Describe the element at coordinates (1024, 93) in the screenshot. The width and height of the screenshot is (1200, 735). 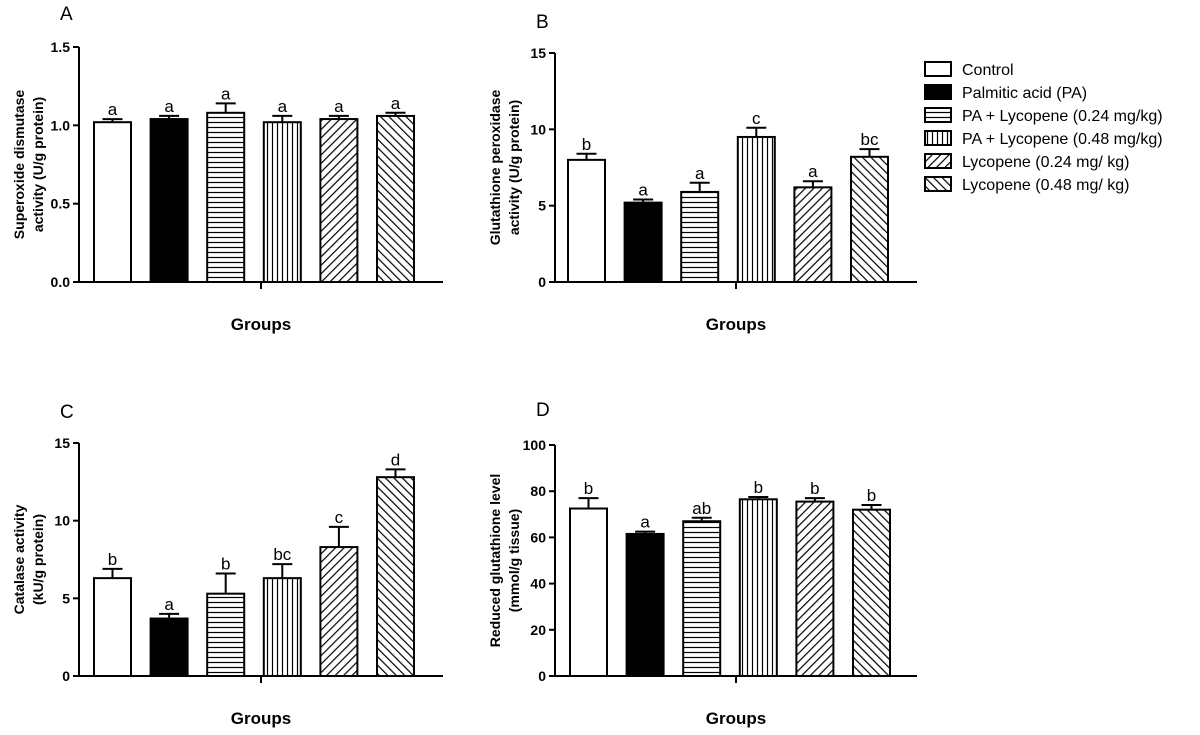
I see `legend-label: Palmitic acid (PA)` at that location.